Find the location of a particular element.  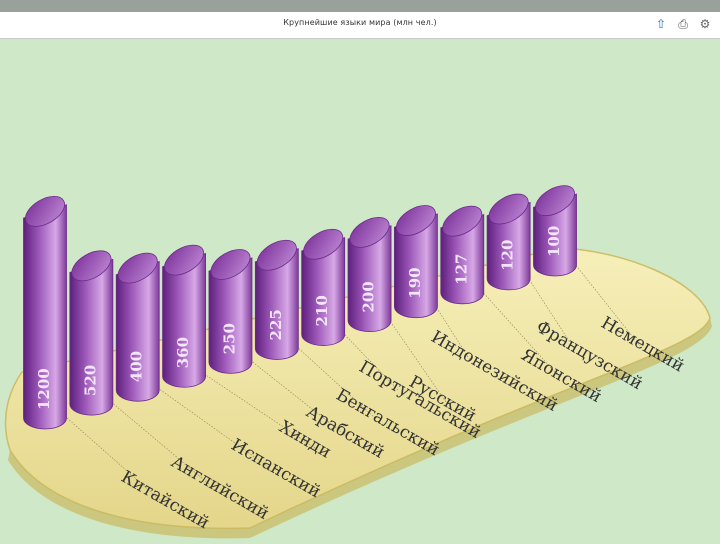

bar-value-label: 100 is located at coordinates (554, 241).